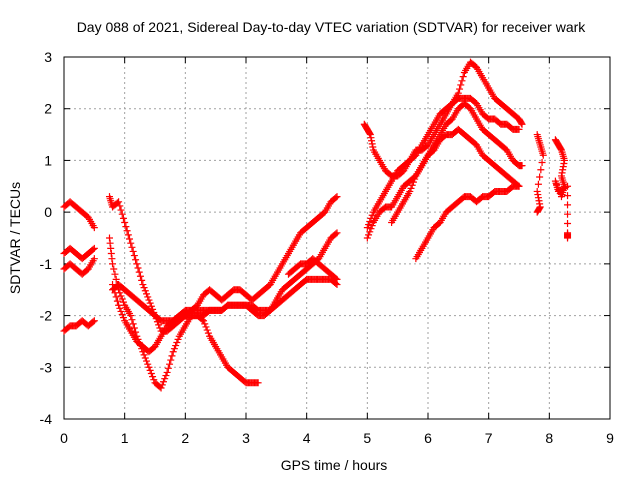 The image size is (640, 480). Describe the element at coordinates (46, 367) in the screenshot. I see `y-tick-label: -3` at that location.